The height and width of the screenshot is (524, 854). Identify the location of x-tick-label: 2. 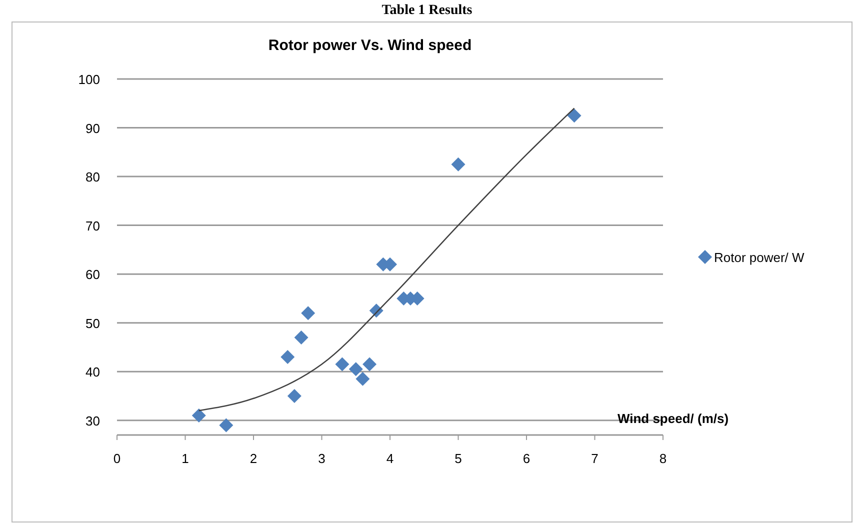
(254, 458).